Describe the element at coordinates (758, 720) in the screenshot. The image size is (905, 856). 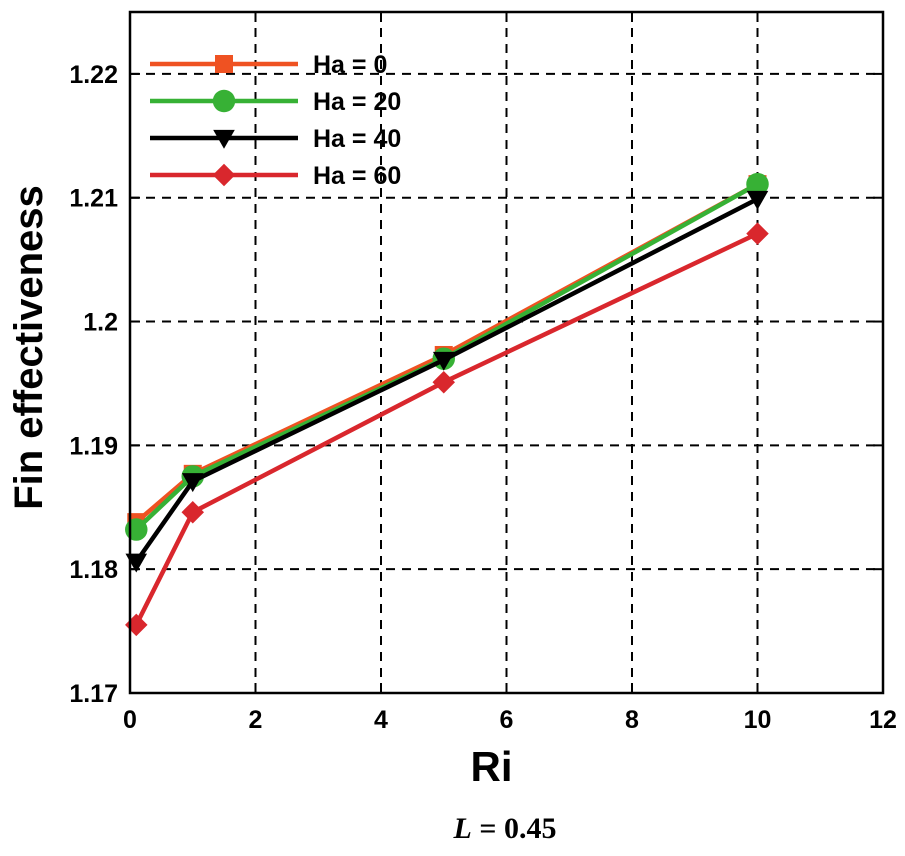
I see `x-tick-label: 10` at that location.